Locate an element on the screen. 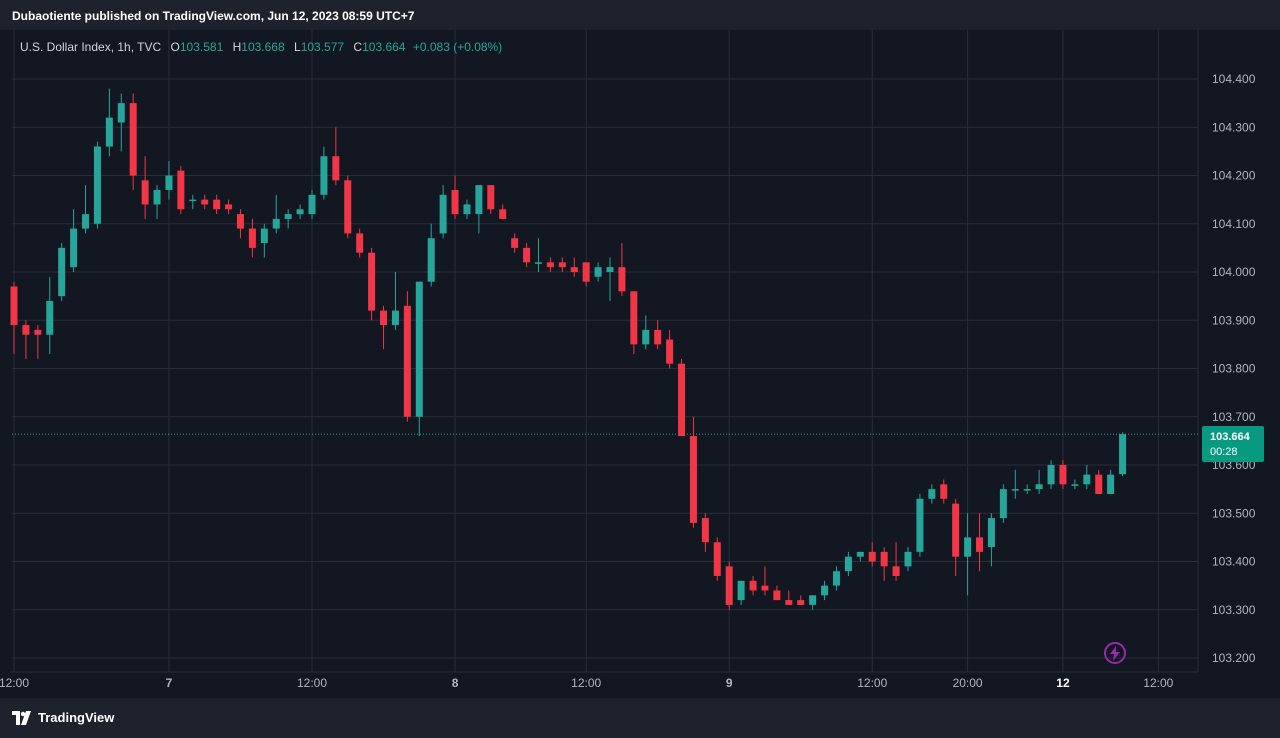  y-tick-label: 103.900 is located at coordinates (1234, 320).